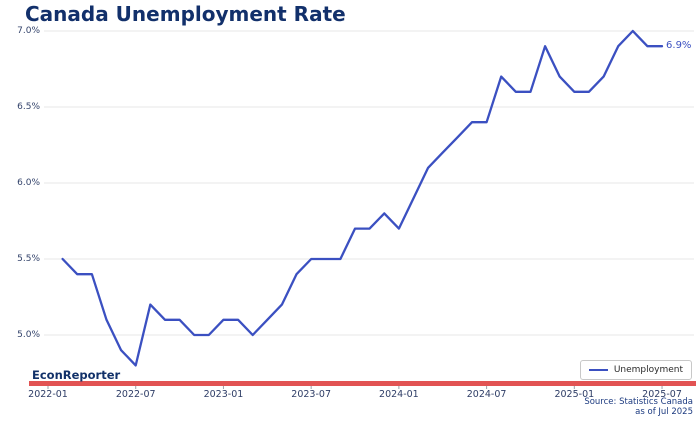 The width and height of the screenshot is (696, 422). Describe the element at coordinates (28, 31) in the screenshot. I see `y-tick-label: 7.0%` at that location.